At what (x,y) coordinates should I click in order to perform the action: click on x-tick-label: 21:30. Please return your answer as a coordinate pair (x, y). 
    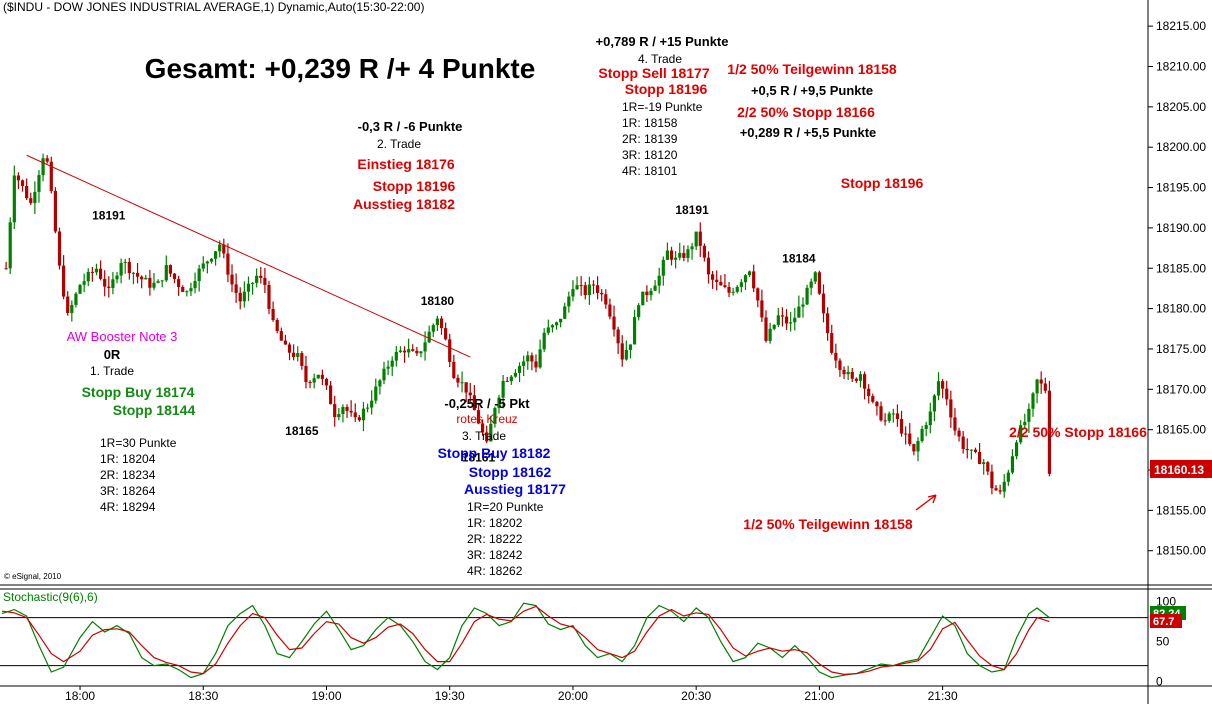
    Looking at the image, I should click on (943, 696).